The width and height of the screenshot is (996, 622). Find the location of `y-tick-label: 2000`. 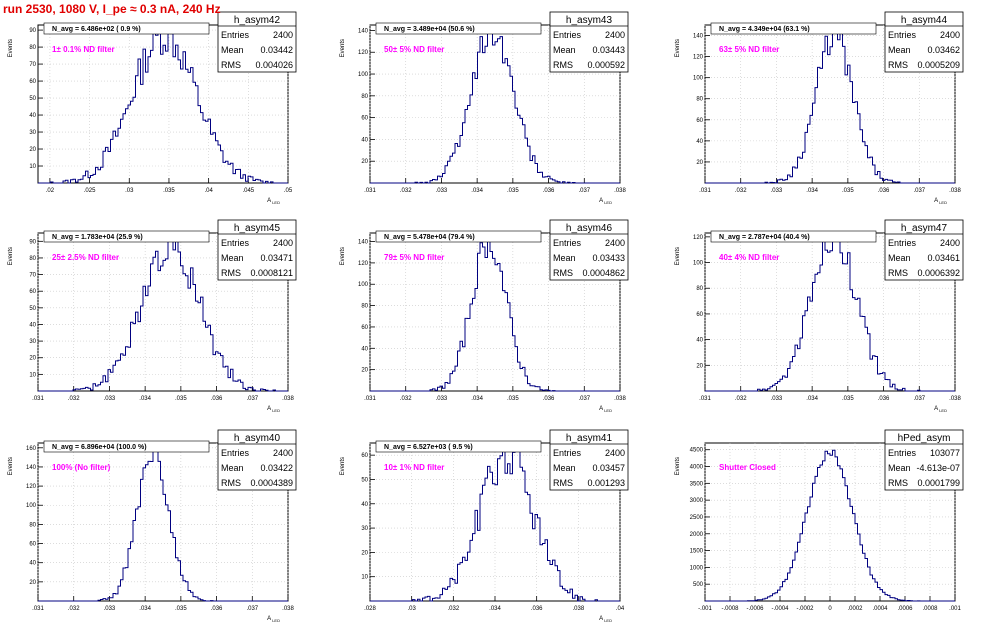

y-tick-label: 2000 is located at coordinates (697, 535).